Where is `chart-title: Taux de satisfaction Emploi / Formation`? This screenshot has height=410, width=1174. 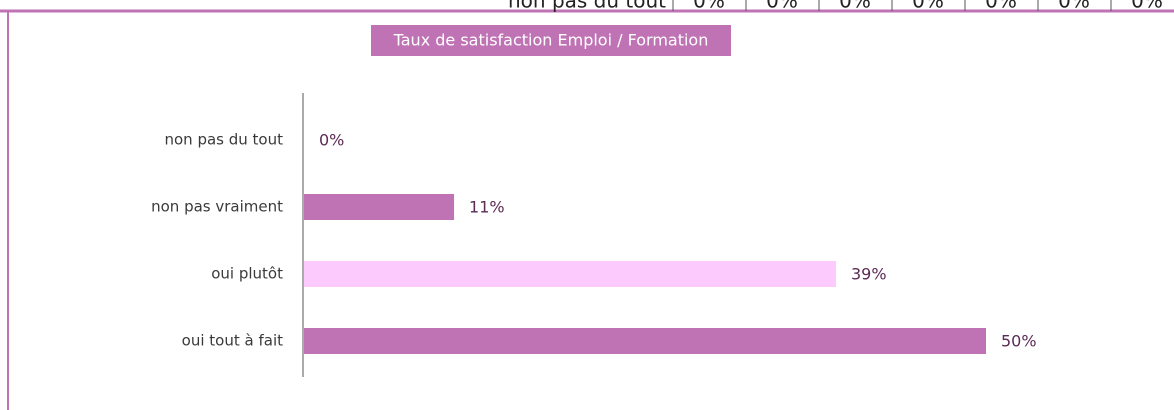 chart-title: Taux de satisfaction Emploi / Formation is located at coordinates (551, 40).